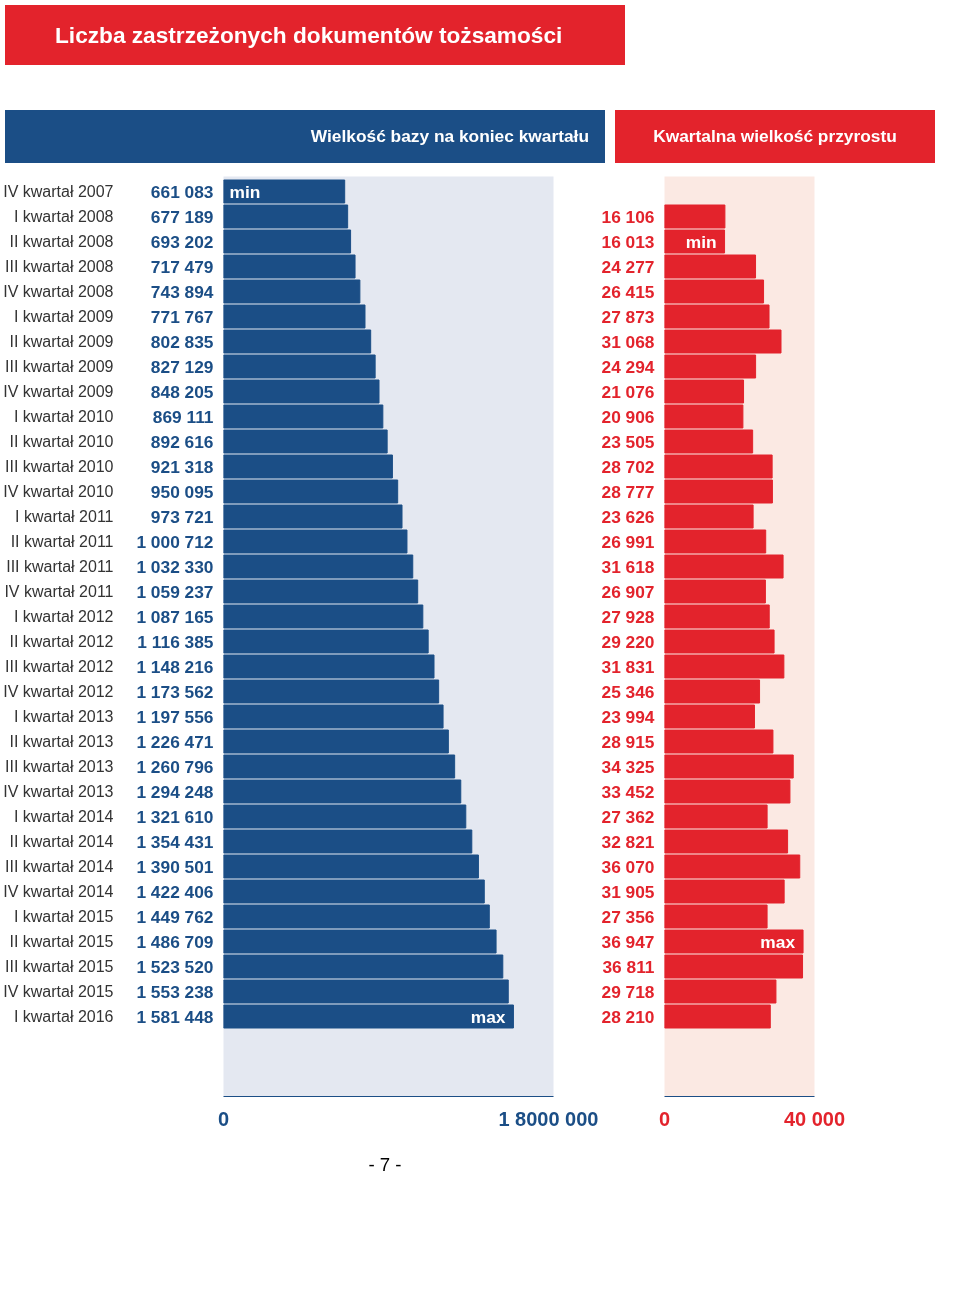 The width and height of the screenshot is (960, 1301). Describe the element at coordinates (628, 966) in the screenshot. I see `data-label: 36 811` at that location.